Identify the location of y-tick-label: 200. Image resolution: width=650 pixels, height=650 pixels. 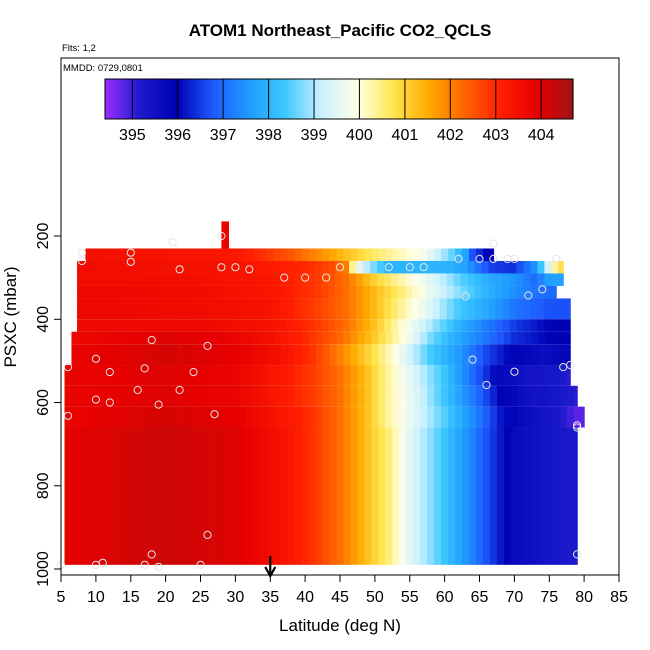
(43, 236).